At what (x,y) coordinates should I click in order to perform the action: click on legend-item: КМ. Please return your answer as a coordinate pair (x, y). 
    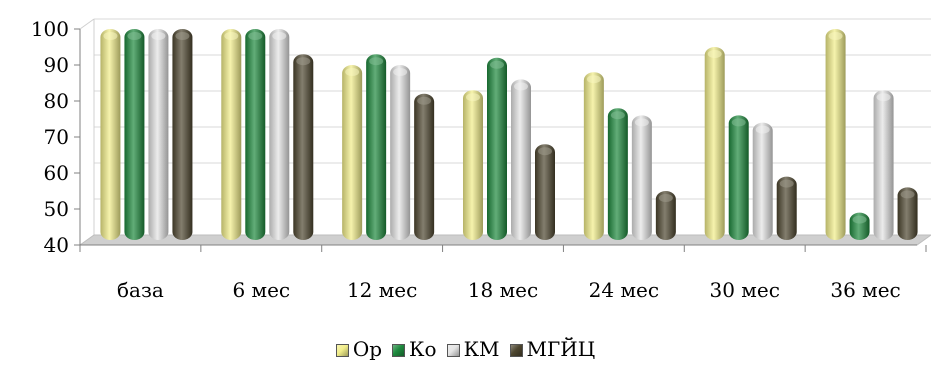
    Looking at the image, I should click on (473, 349).